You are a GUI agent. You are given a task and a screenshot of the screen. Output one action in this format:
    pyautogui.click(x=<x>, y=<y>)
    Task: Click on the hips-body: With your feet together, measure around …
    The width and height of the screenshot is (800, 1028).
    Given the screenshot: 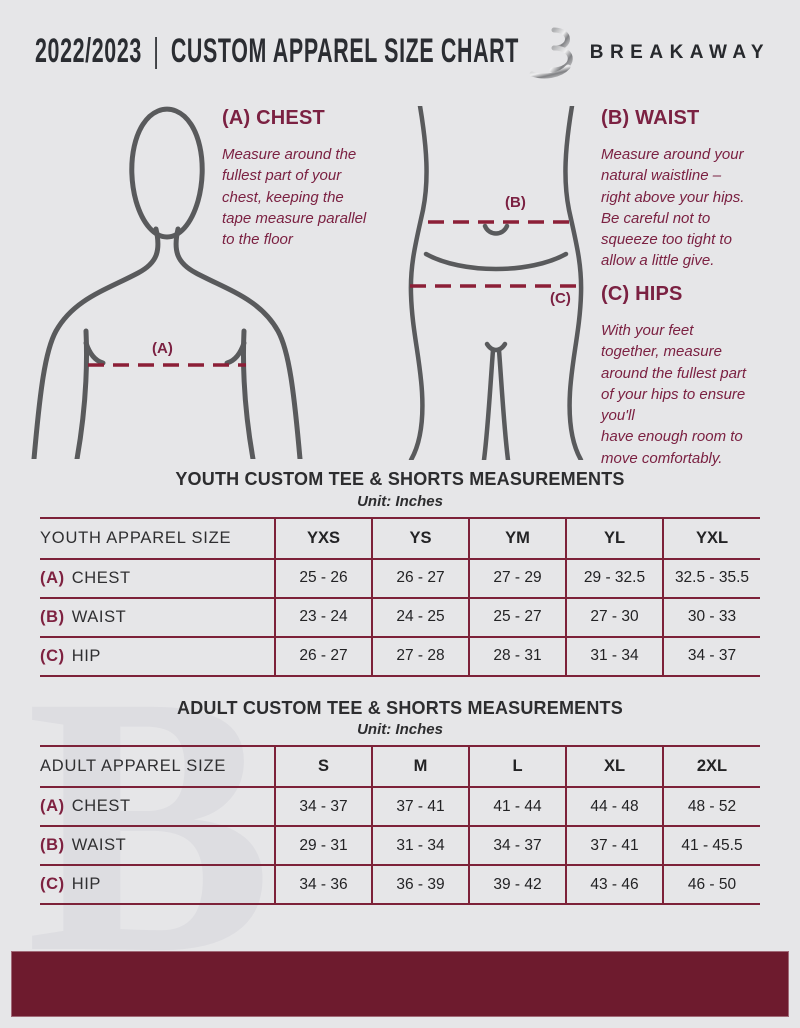 What is the action you would take?
    pyautogui.click(x=674, y=394)
    